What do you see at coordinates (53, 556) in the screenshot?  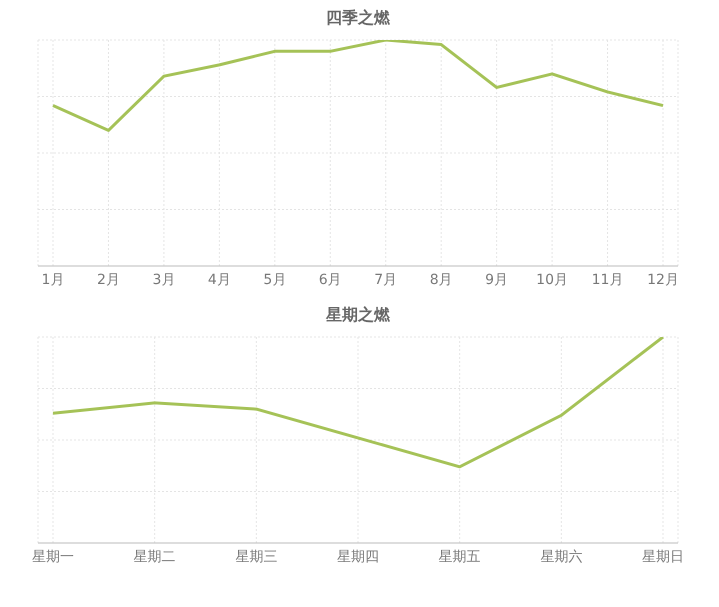 I see `x-tick-label: 星期一` at bounding box center [53, 556].